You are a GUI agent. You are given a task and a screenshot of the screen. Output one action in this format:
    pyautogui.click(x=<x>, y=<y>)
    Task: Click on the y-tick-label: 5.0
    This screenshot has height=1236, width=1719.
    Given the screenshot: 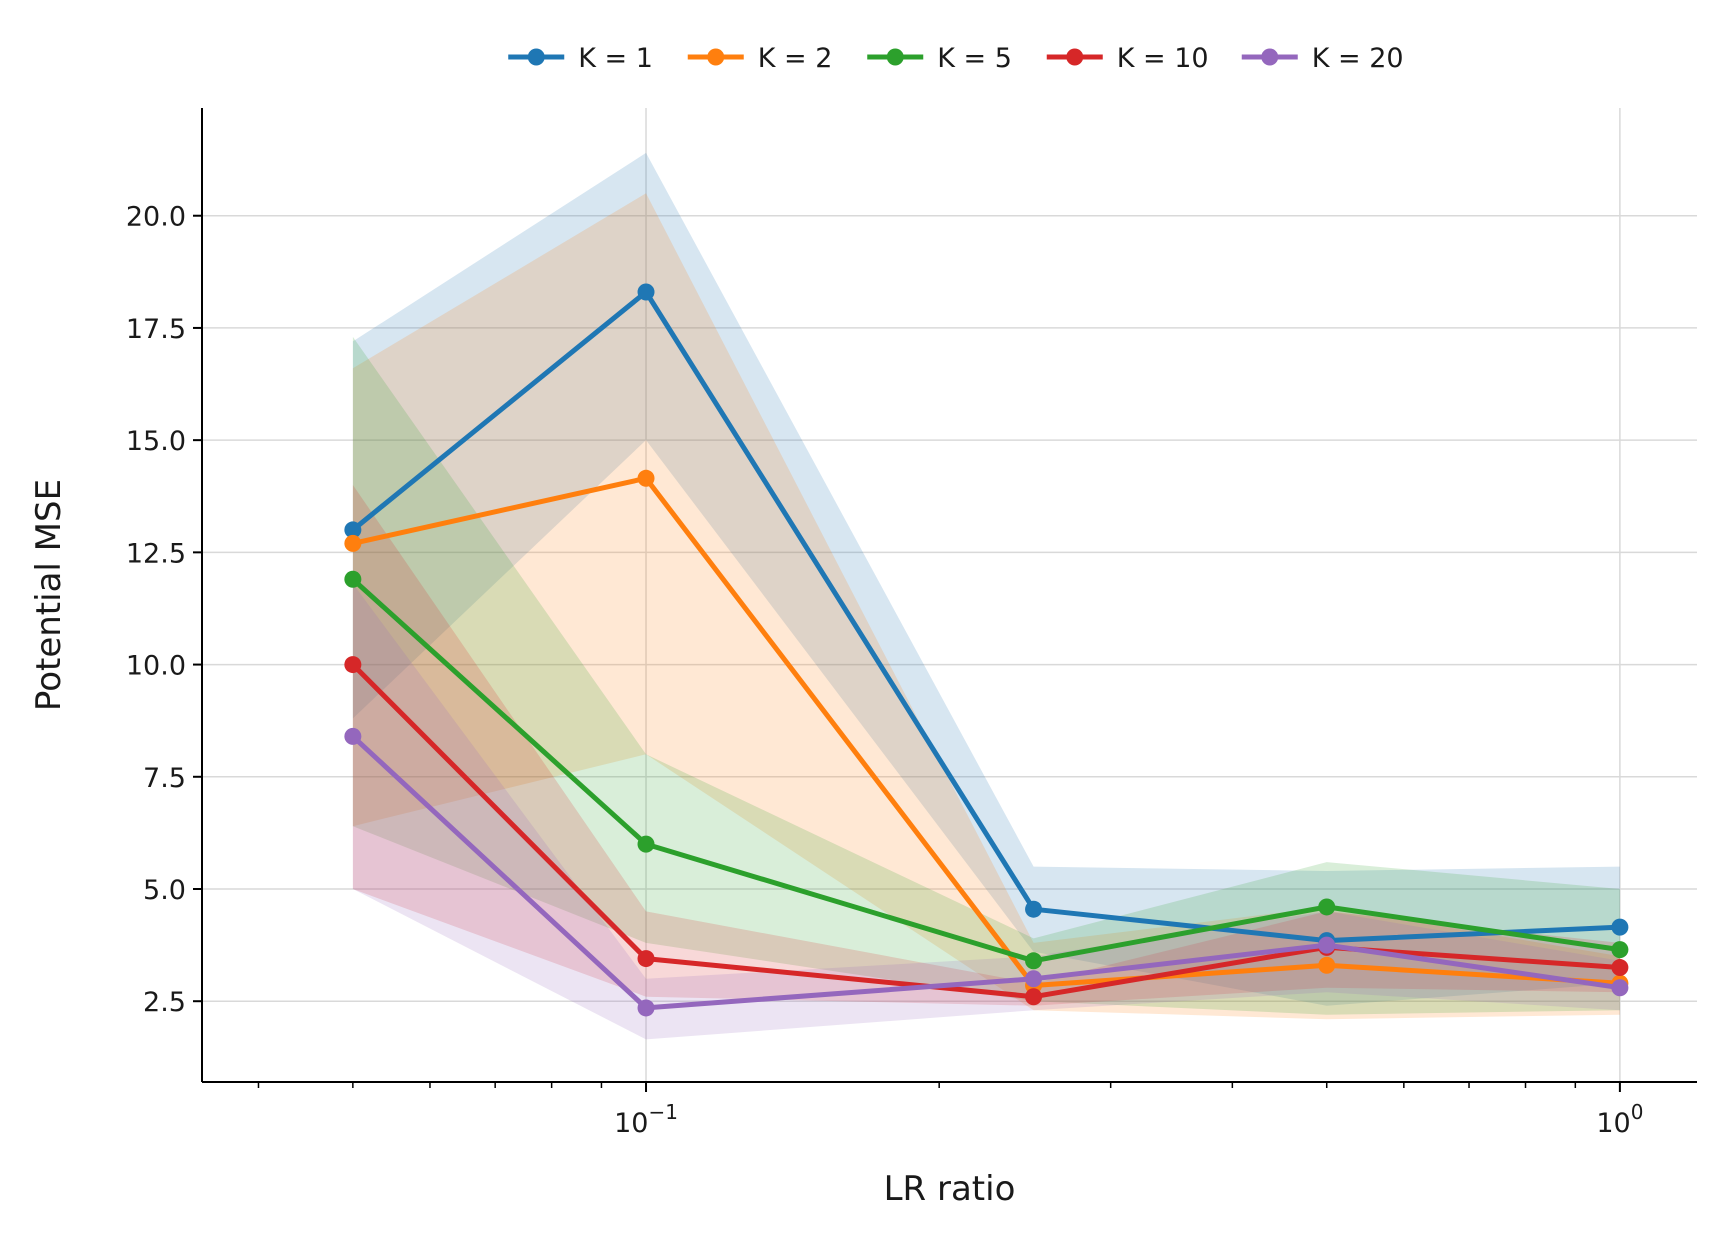 What is the action you would take?
    pyautogui.click(x=164, y=890)
    